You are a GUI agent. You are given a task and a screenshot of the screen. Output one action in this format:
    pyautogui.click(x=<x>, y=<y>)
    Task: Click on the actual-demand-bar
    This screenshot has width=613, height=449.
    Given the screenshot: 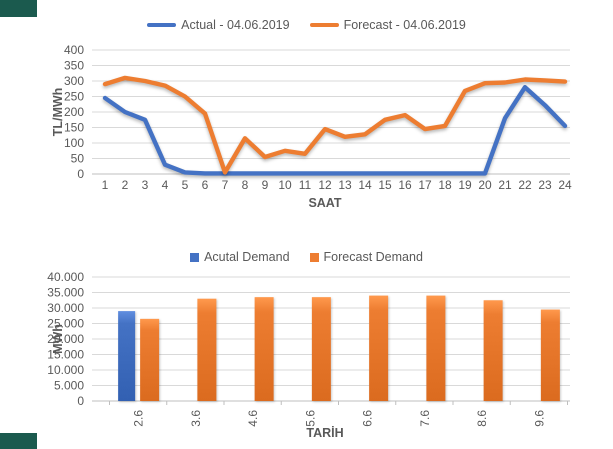 What is the action you would take?
    pyautogui.click(x=127, y=356)
    